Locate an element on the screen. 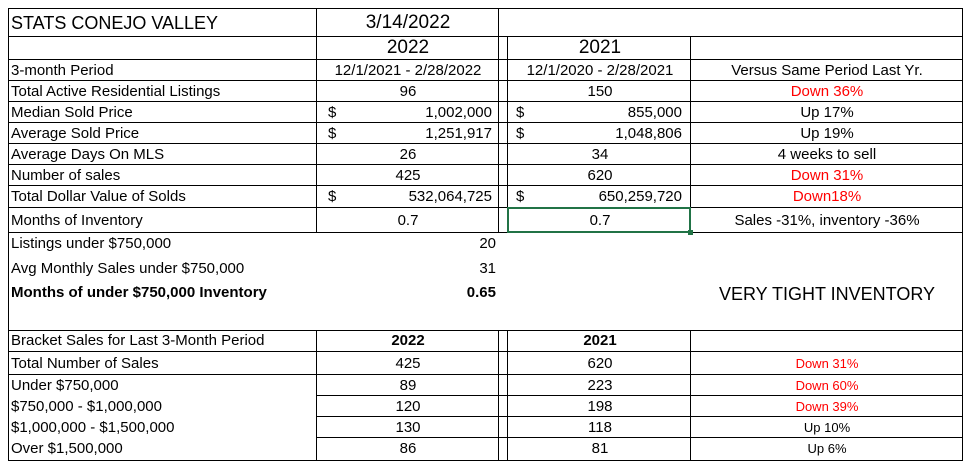  bracket-row-label: Total Number of Sales is located at coordinates (85, 363).